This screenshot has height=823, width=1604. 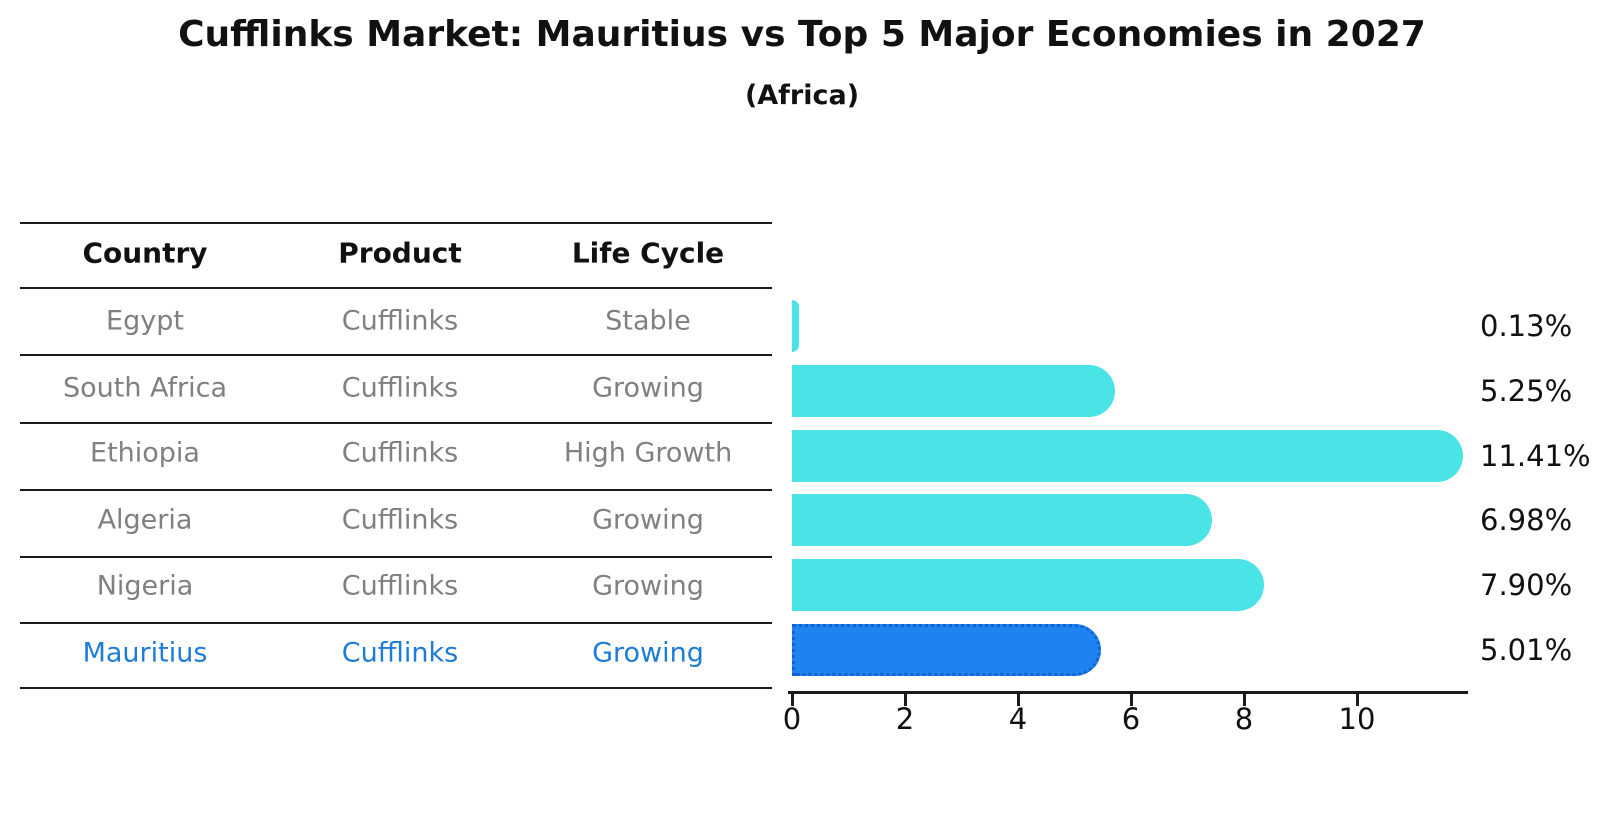 I want to click on value-label: 7.90%, so click(x=1526, y=585).